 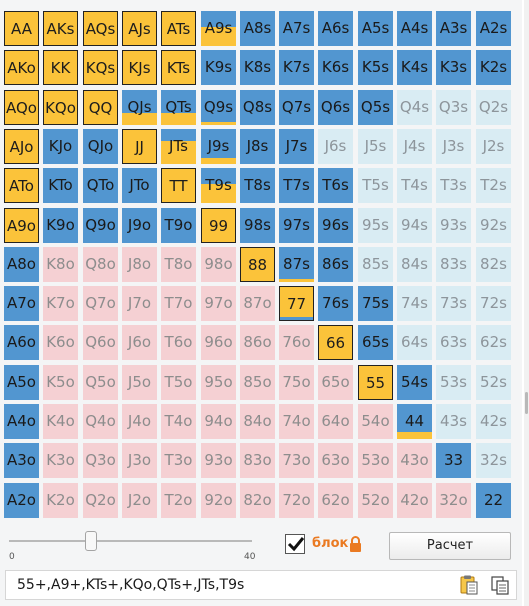 I want to click on hand-cell-74o: 74o, so click(x=296, y=421).